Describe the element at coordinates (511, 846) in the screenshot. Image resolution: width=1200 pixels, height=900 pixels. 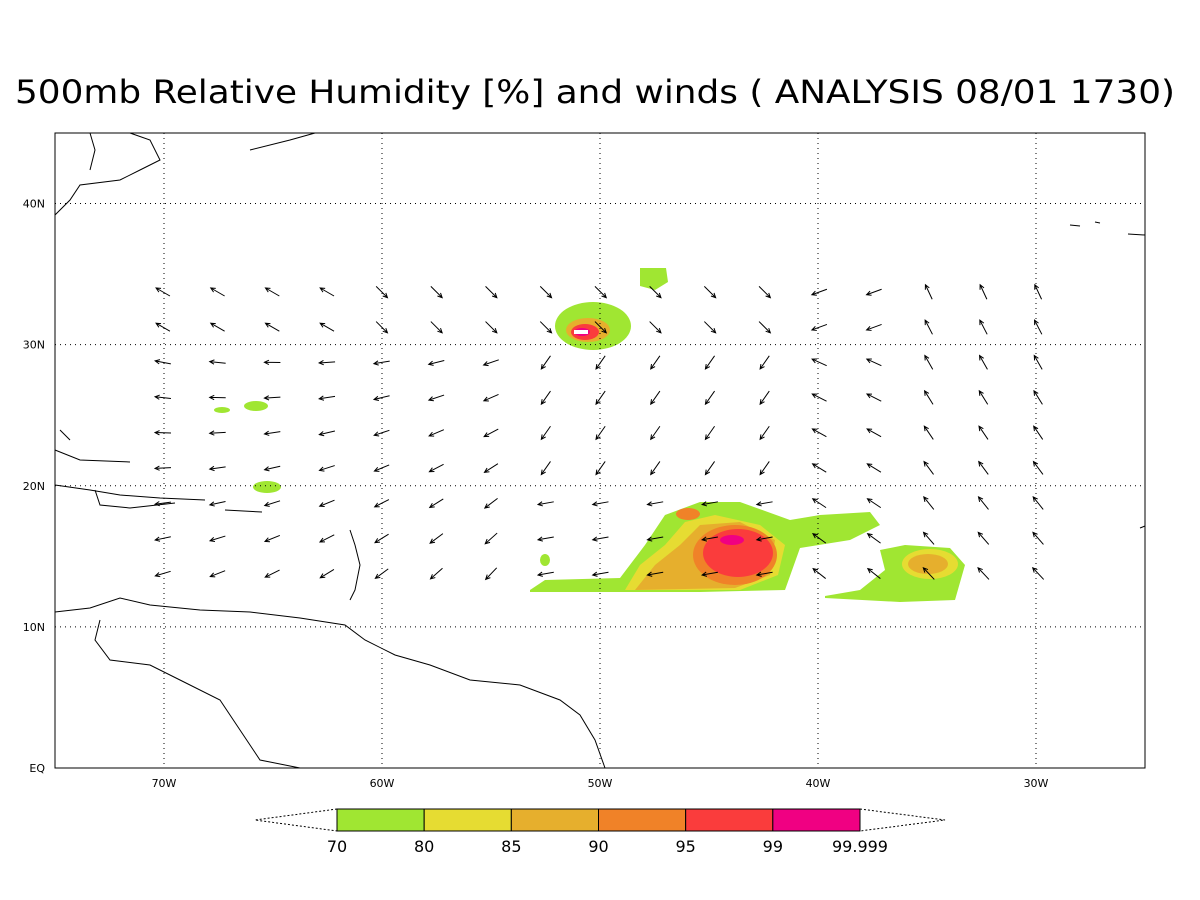
I see `colorbar-label: 85` at that location.